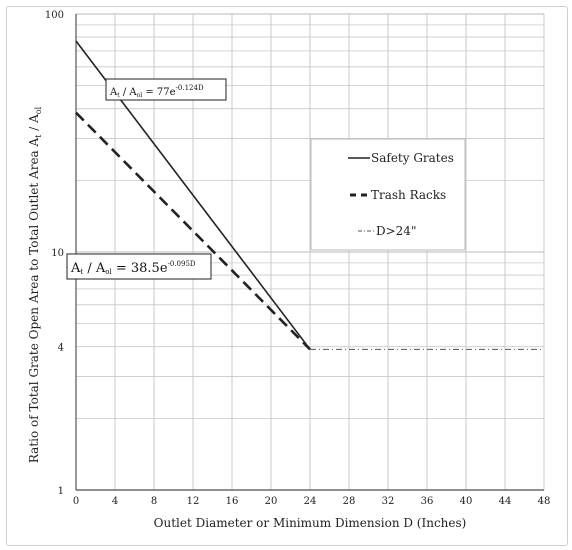  Describe the element at coordinates (156, 91) in the screenshot. I see `safety-equation-text: At / Aol = 77e-0.124D` at that location.